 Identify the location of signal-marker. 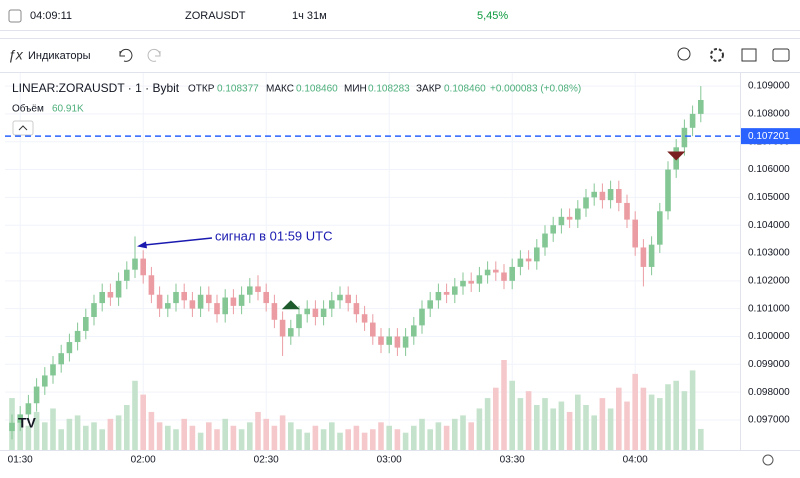
(676, 156).